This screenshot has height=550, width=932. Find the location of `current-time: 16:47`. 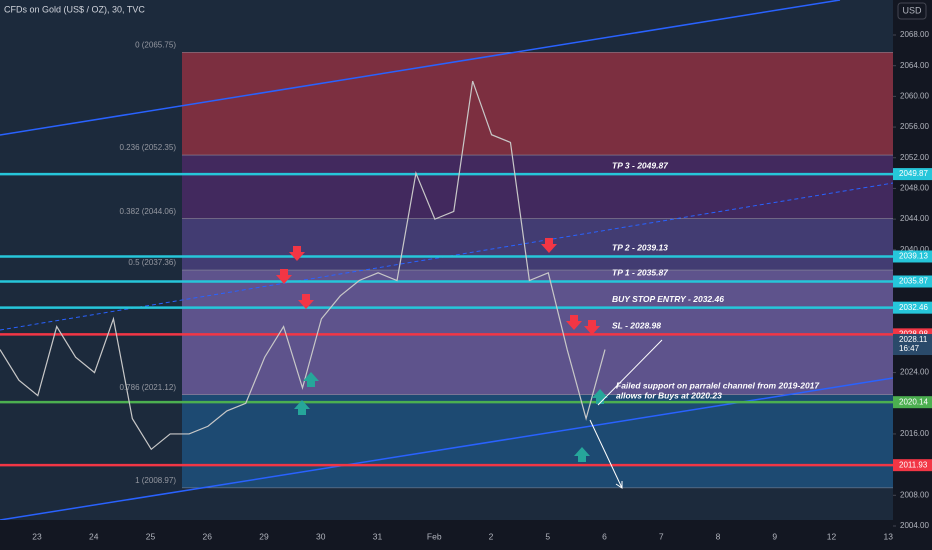

current-time: 16:47 is located at coordinates (909, 348).